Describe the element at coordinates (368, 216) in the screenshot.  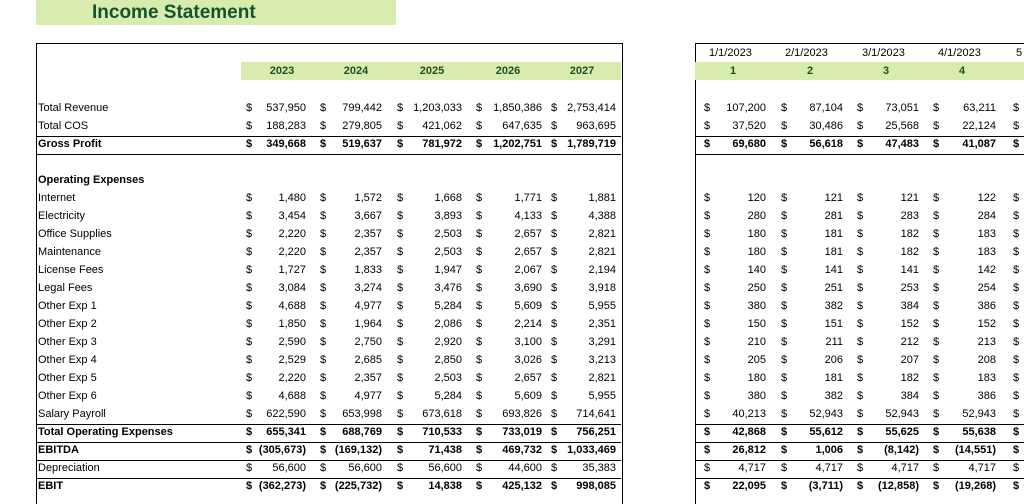
I see `amount-cell: 3,667` at that location.